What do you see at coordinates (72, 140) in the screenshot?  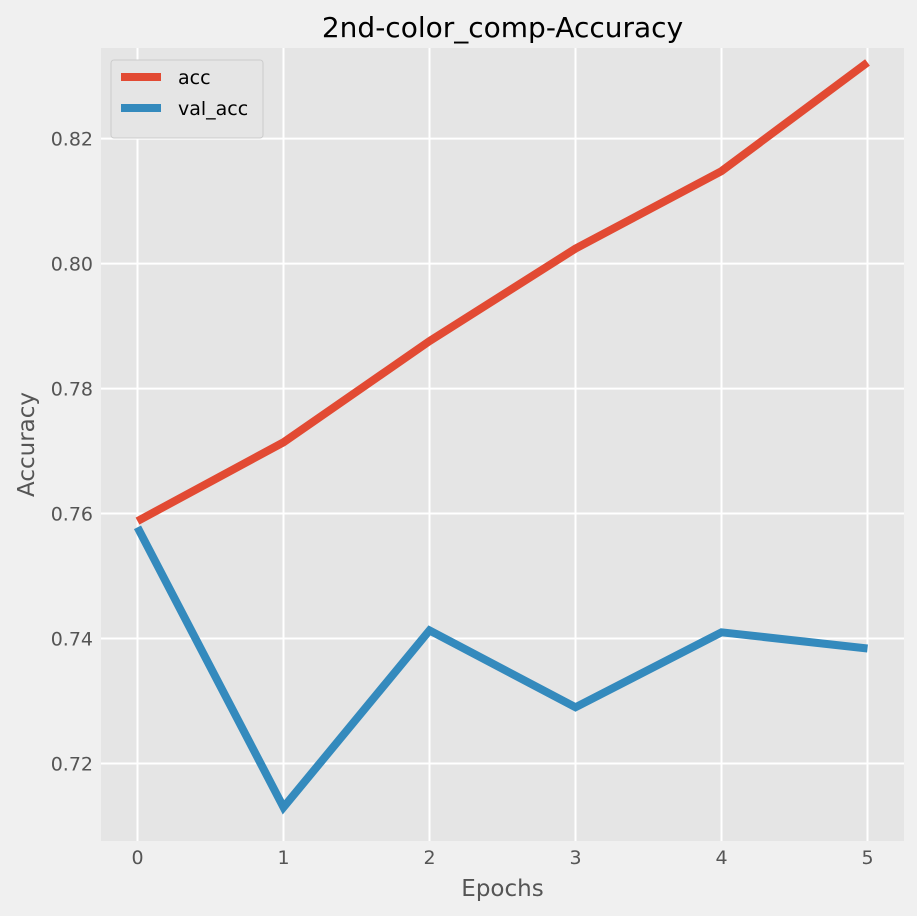 I see `y-tick-label: 0.82` at bounding box center [72, 140].